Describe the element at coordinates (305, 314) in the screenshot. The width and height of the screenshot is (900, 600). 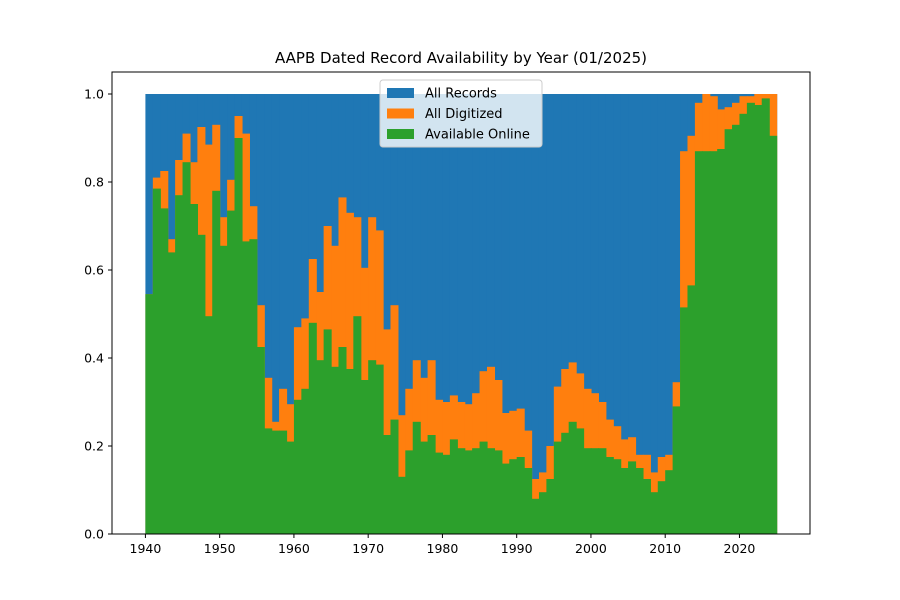
I see `bar-series-0-1961` at that location.